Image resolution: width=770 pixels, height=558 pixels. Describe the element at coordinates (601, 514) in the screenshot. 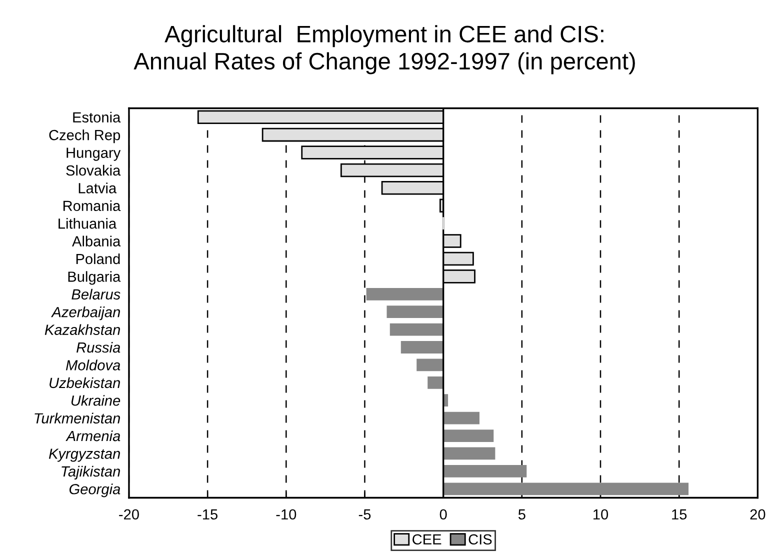

I see `x-tick-label: 10` at that location.